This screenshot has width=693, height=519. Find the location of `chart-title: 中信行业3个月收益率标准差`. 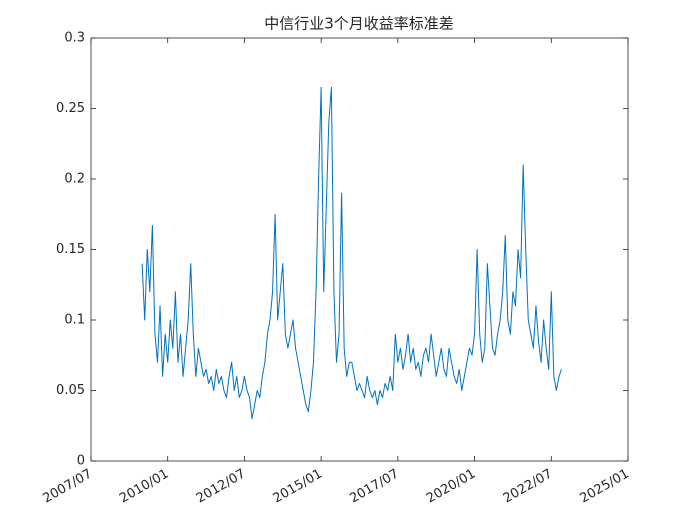

chart-title: 中信行业3个月收益率标准差 is located at coordinates (359, 24).